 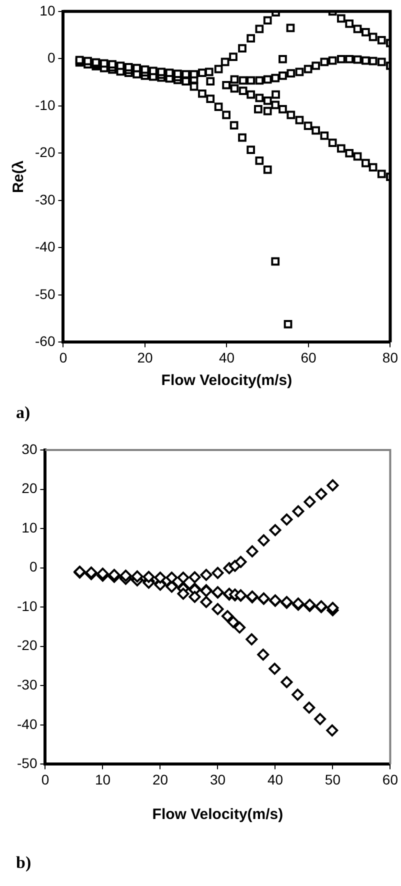 I want to click on x-tick-label: 30, so click(x=218, y=779).